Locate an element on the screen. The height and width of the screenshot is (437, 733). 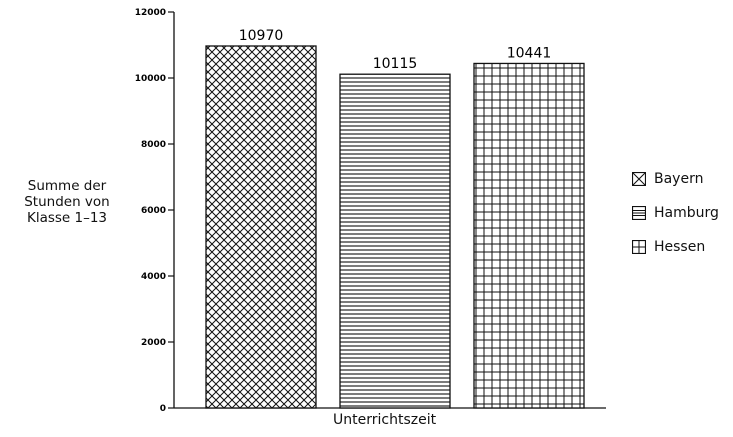
legend-item-hessen: Hessen is located at coordinates (675, 247).